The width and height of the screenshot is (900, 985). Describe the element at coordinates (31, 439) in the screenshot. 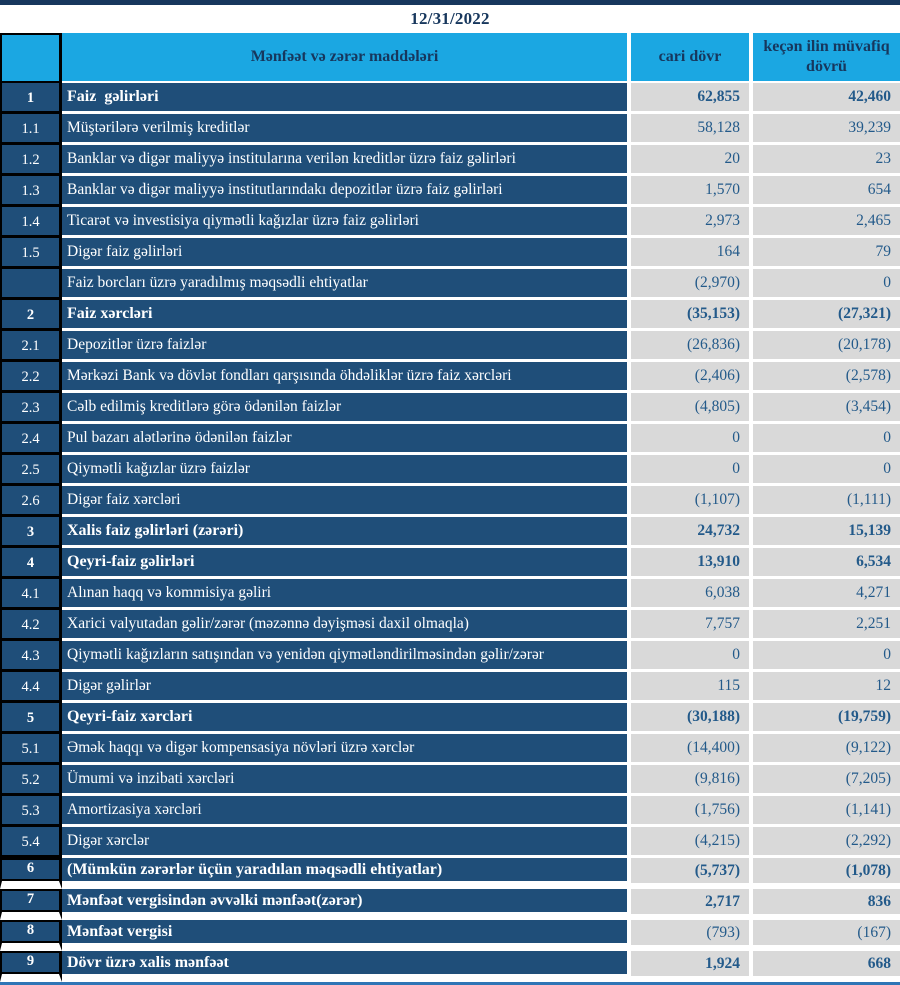

I see `row-number: 2.4` at that location.